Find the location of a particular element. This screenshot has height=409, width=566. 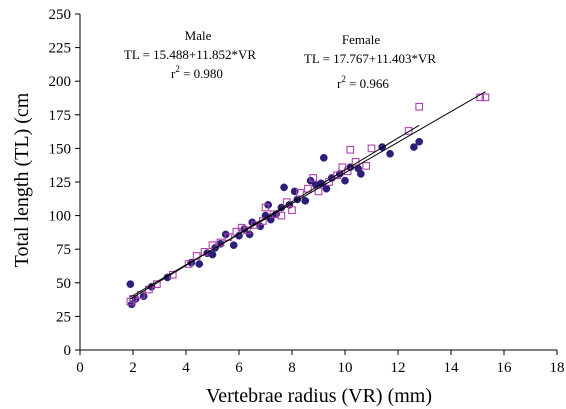

x-tick-label: 2 is located at coordinates (133, 368).